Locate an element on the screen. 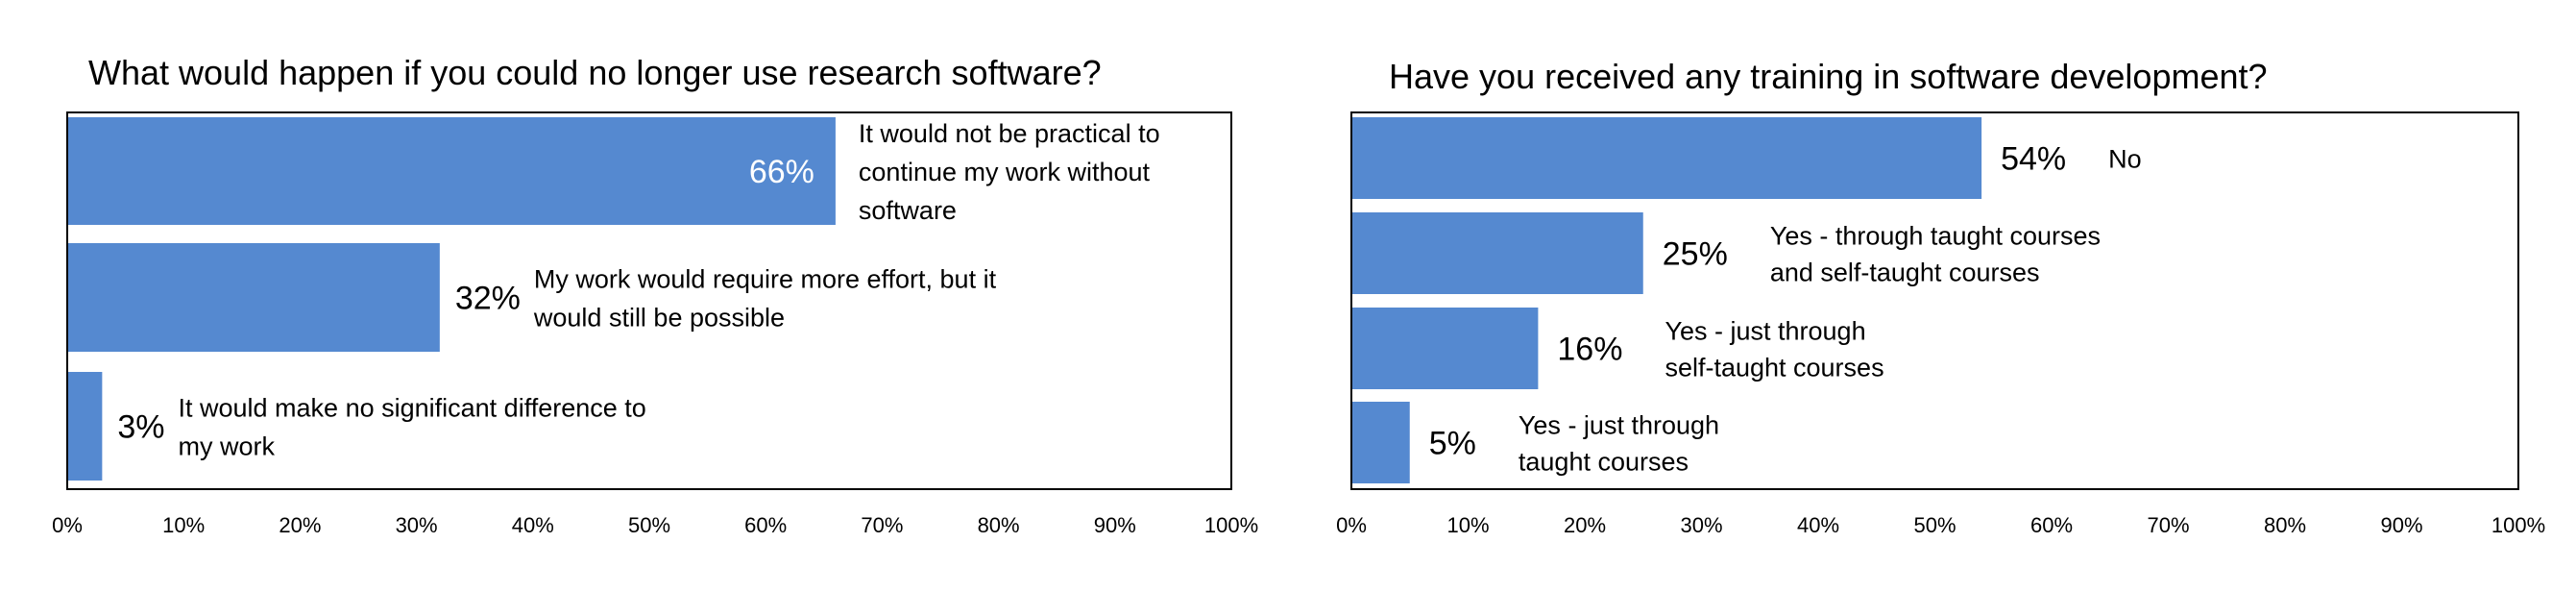 The image size is (2576, 592). bar-category-label: taught courses is located at coordinates (1604, 462).